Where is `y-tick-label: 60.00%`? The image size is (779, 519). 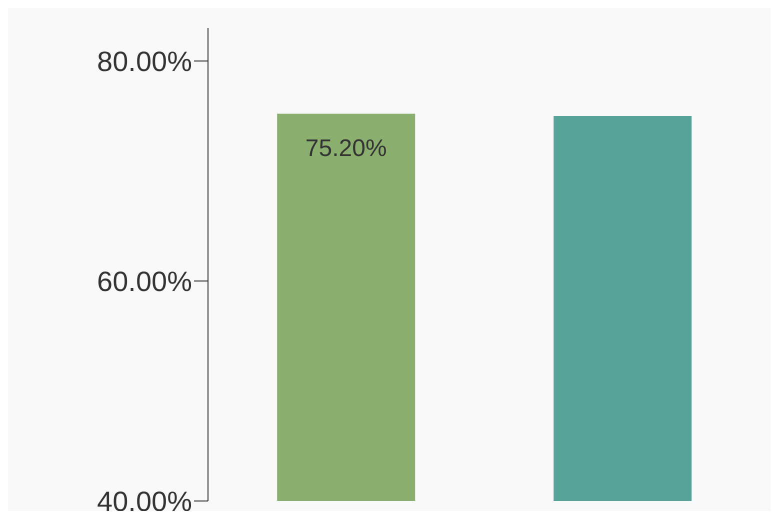
y-tick-label: 60.00% is located at coordinates (144, 281).